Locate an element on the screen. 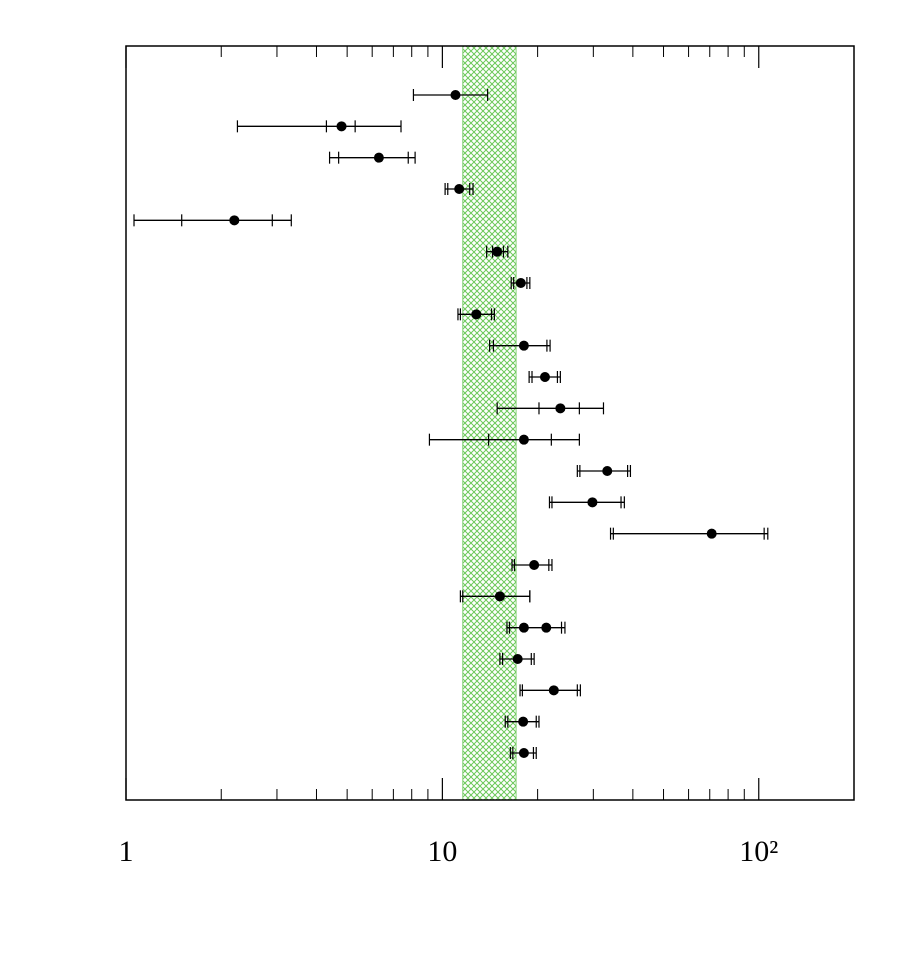 The image size is (899, 954). band-layer is located at coordinates (489, 423).